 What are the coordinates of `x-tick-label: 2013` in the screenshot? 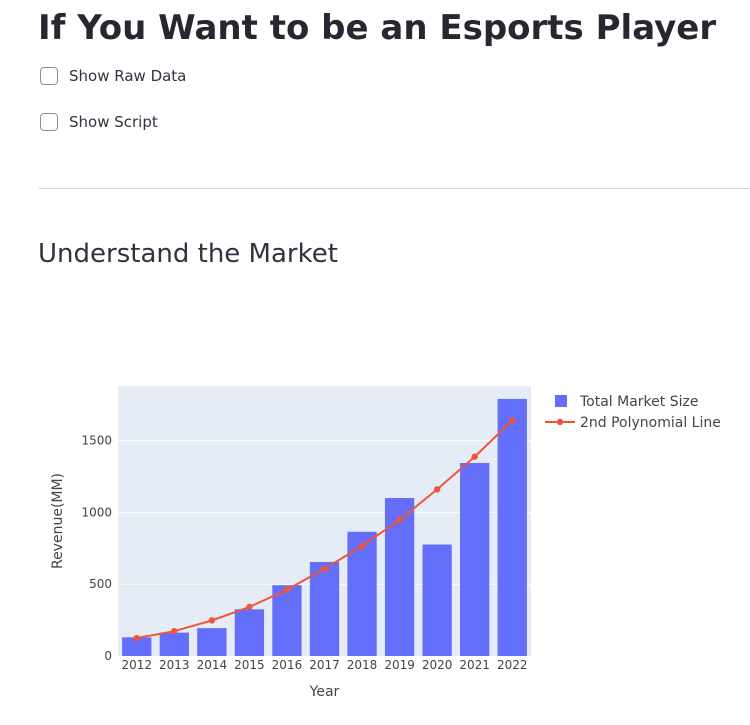 It's located at (174, 665).